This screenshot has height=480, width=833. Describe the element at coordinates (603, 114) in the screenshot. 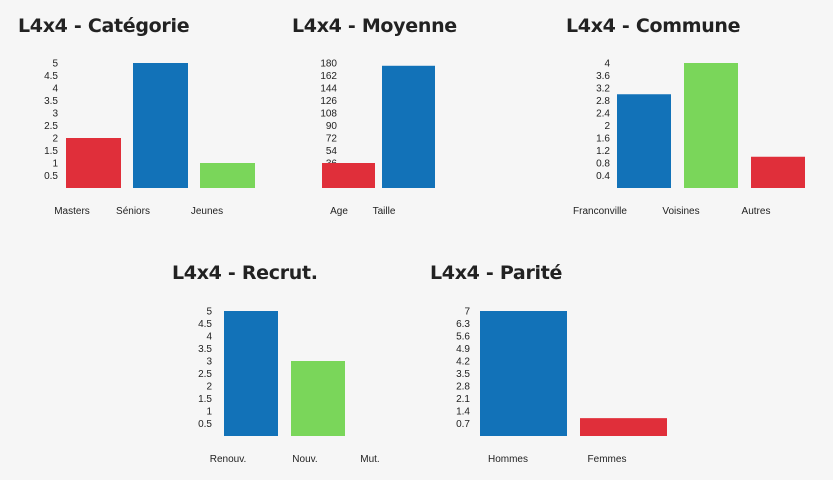

I see `y-tick-label: 2.4` at that location.